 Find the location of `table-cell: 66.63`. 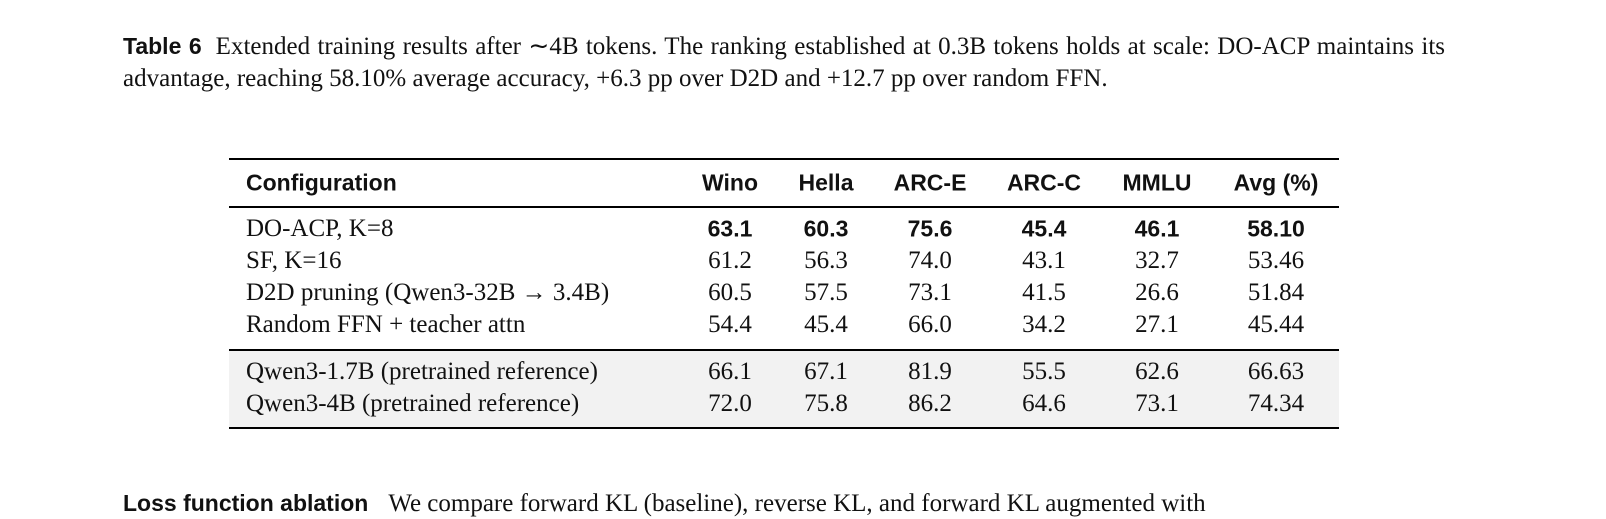

table-cell: 66.63 is located at coordinates (1276, 371).